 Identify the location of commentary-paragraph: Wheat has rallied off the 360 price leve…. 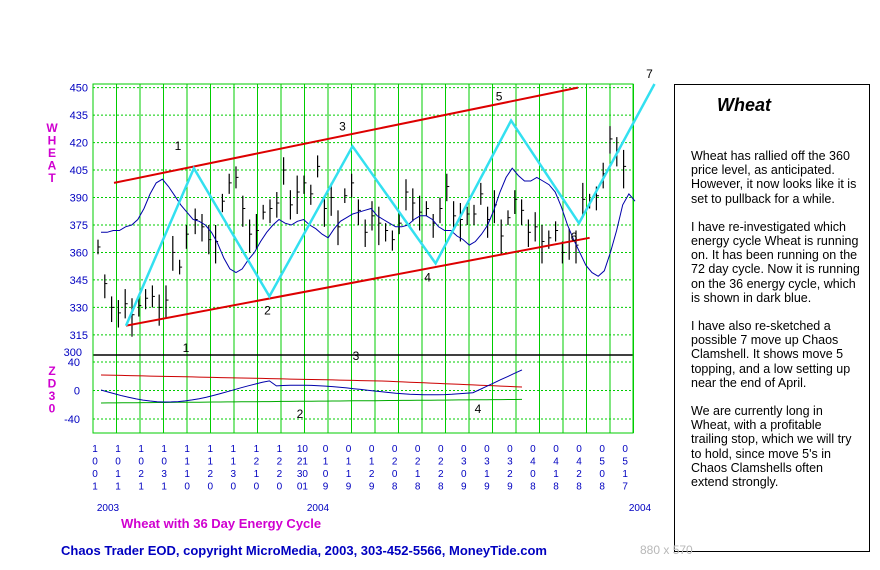
(774, 177).